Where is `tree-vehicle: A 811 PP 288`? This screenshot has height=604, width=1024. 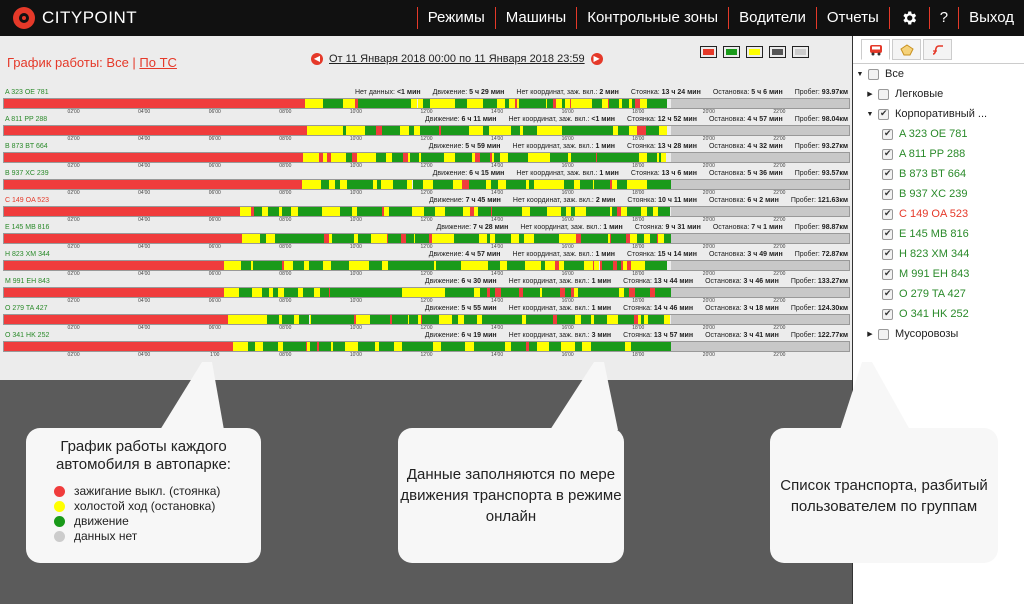
tree-vehicle: A 811 PP 288 is located at coordinates (938, 154).